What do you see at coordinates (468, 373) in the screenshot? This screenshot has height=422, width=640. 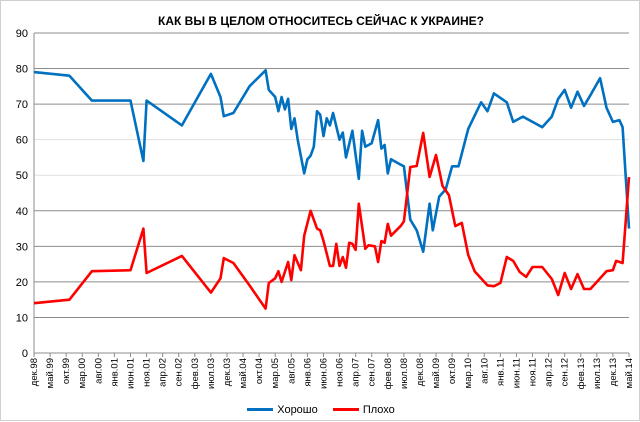 I see `x-tick-label: мар.10` at bounding box center [468, 373].